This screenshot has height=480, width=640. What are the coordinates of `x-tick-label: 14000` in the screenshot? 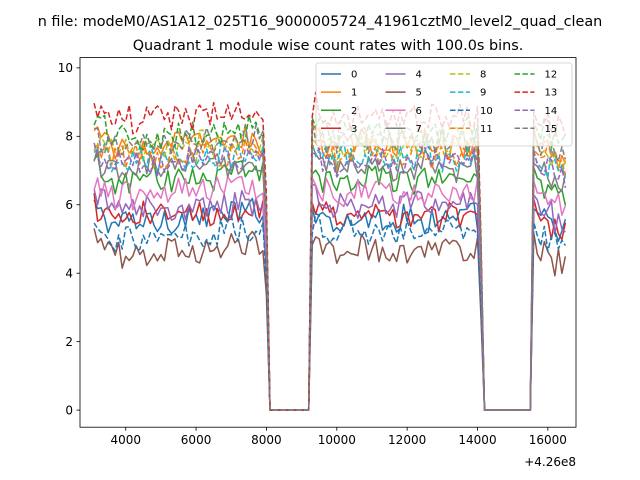 It's located at (477, 440).